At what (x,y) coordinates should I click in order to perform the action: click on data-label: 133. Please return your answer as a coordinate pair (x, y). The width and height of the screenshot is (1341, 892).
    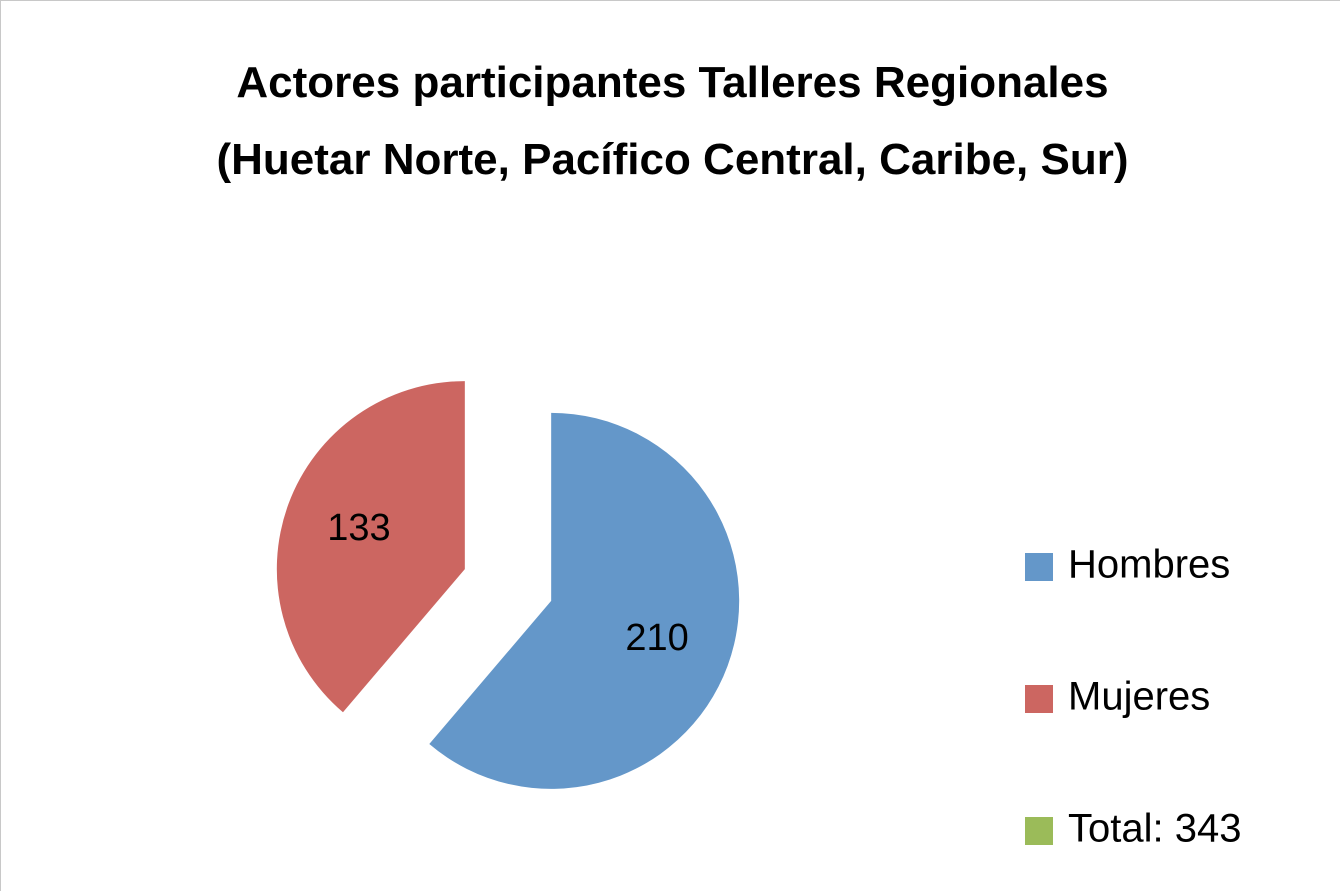
    Looking at the image, I should click on (358, 528).